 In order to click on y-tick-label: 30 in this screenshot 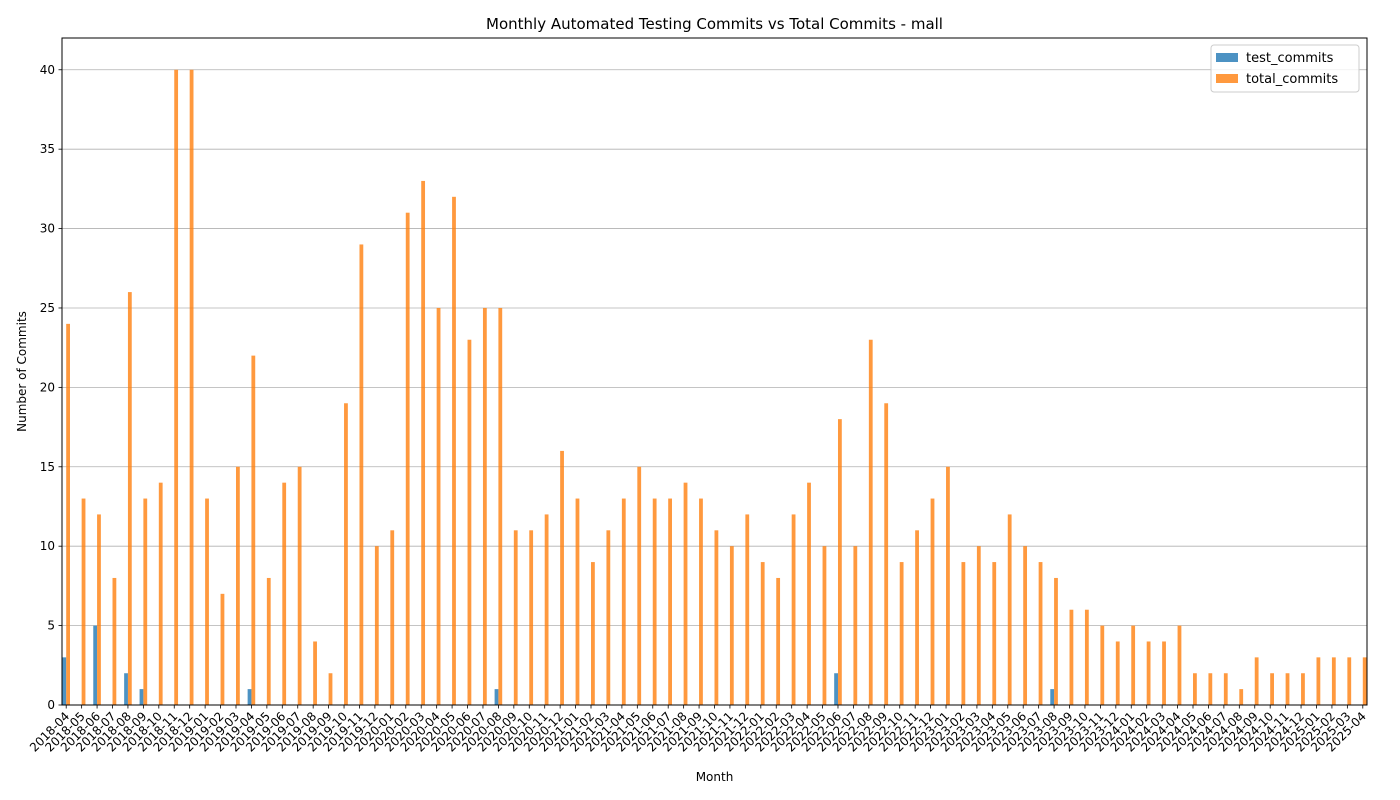, I will do `click(47, 229)`.